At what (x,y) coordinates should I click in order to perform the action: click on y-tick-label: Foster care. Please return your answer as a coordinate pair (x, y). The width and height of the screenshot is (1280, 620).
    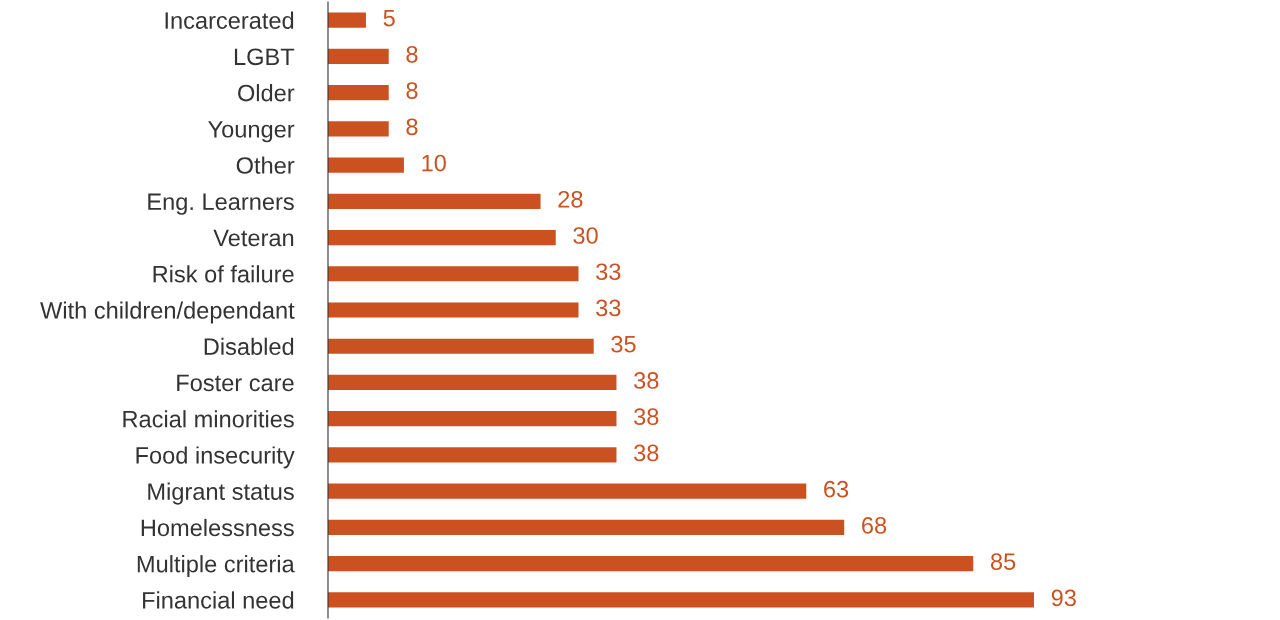
    Looking at the image, I should click on (235, 383).